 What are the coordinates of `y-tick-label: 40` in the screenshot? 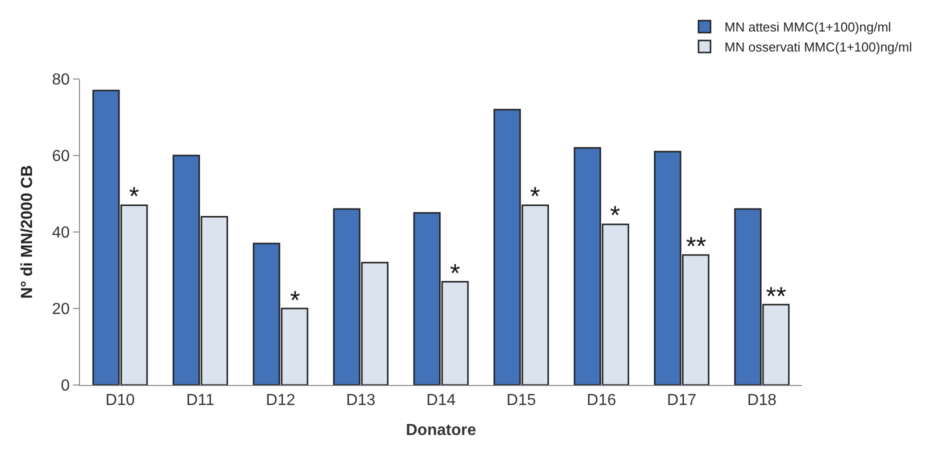 It's located at (61, 233).